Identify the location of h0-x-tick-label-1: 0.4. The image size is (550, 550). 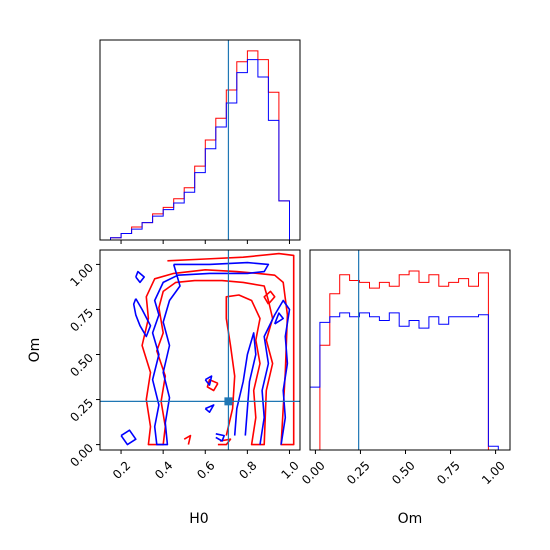
(163, 469).